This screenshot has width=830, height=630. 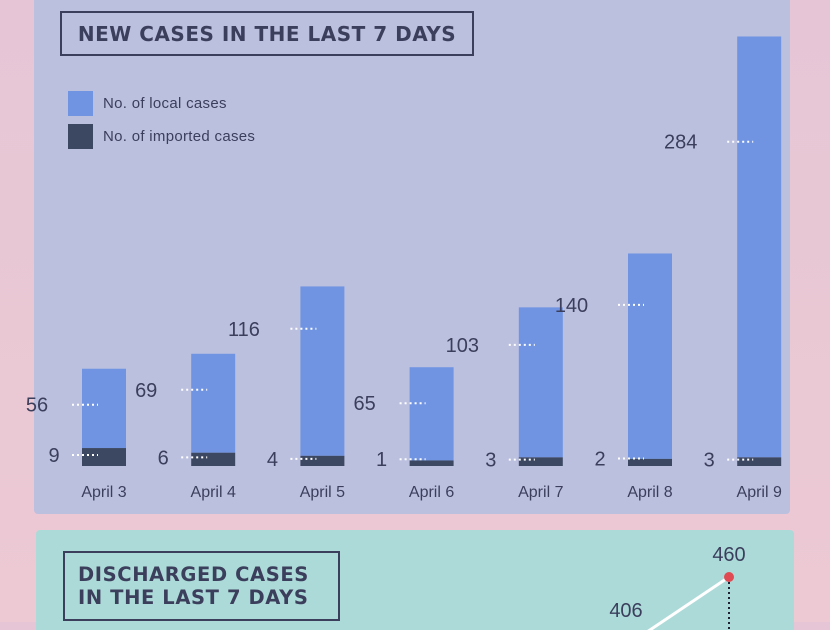 I want to click on label-local-3: 116, so click(x=244, y=330).